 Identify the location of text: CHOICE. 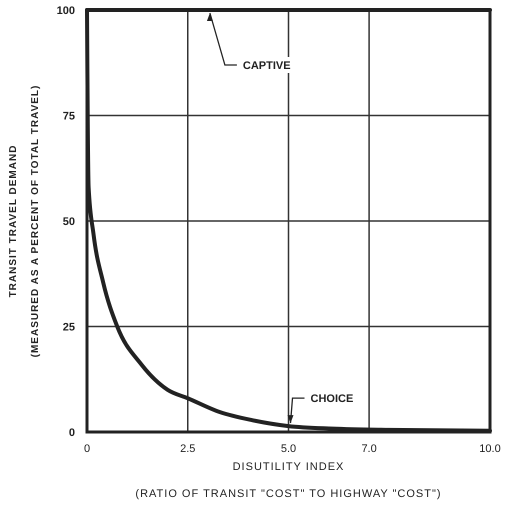
(332, 399).